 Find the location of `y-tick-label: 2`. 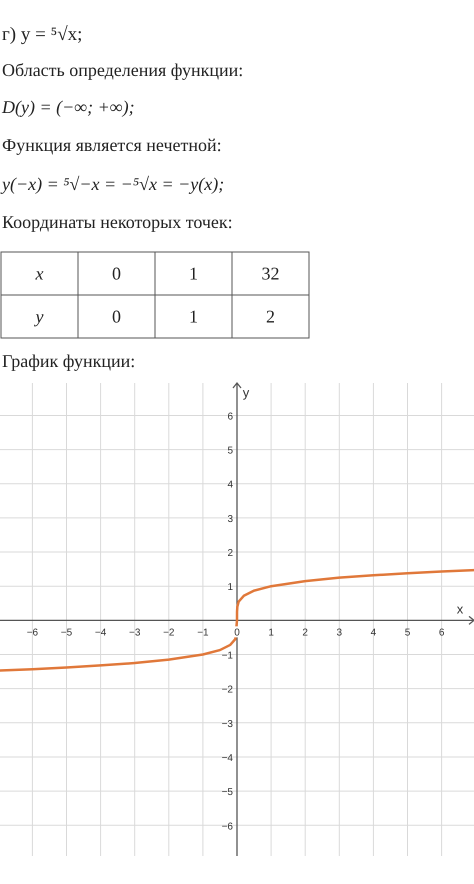

y-tick-label: 2 is located at coordinates (230, 554).